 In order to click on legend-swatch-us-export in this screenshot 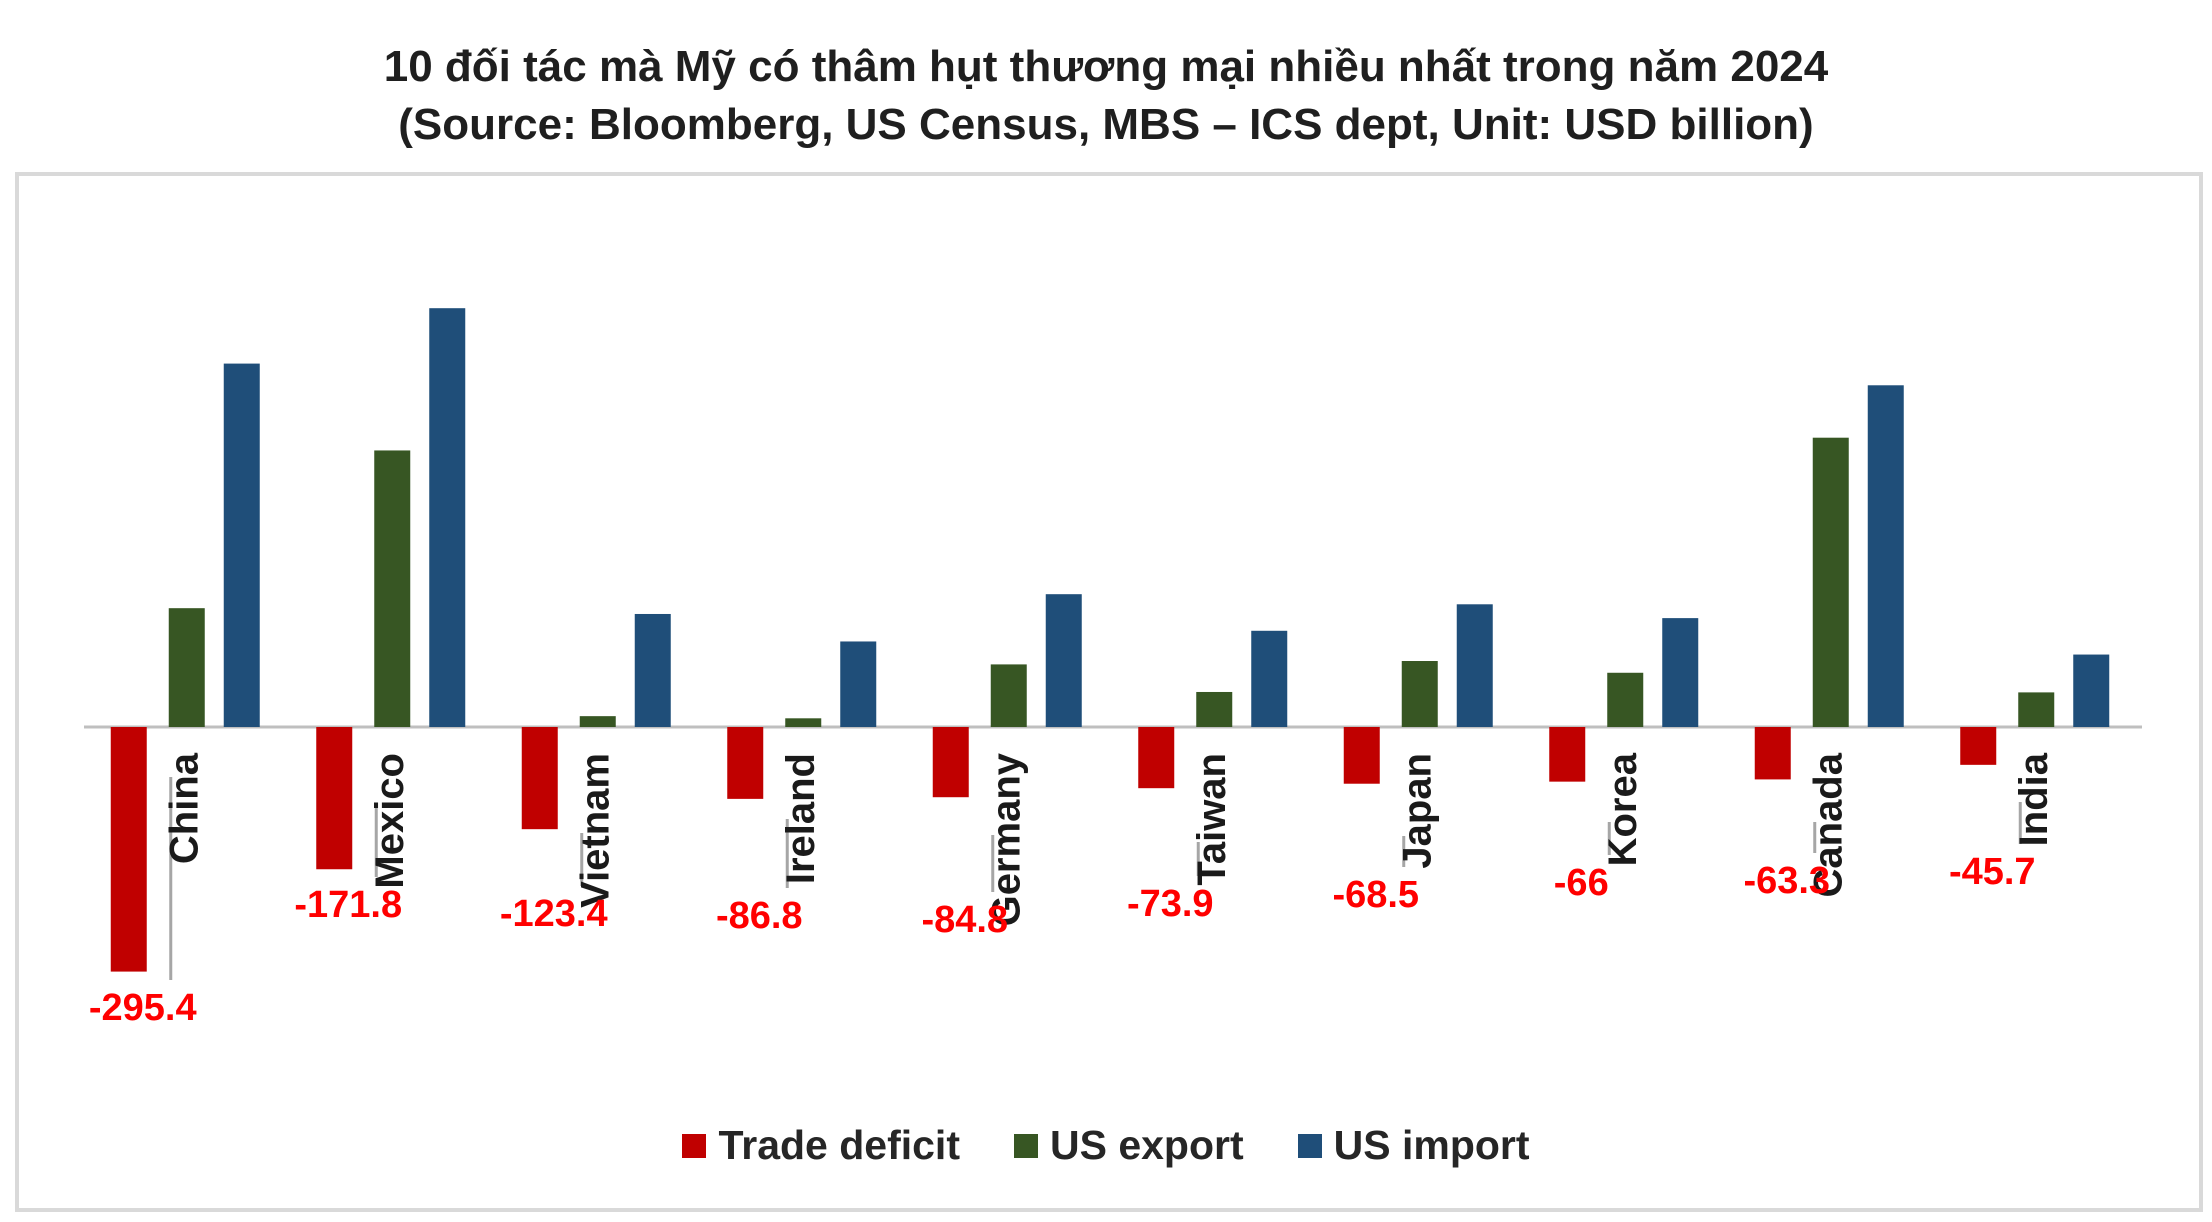, I will do `click(1025, 1145)`.